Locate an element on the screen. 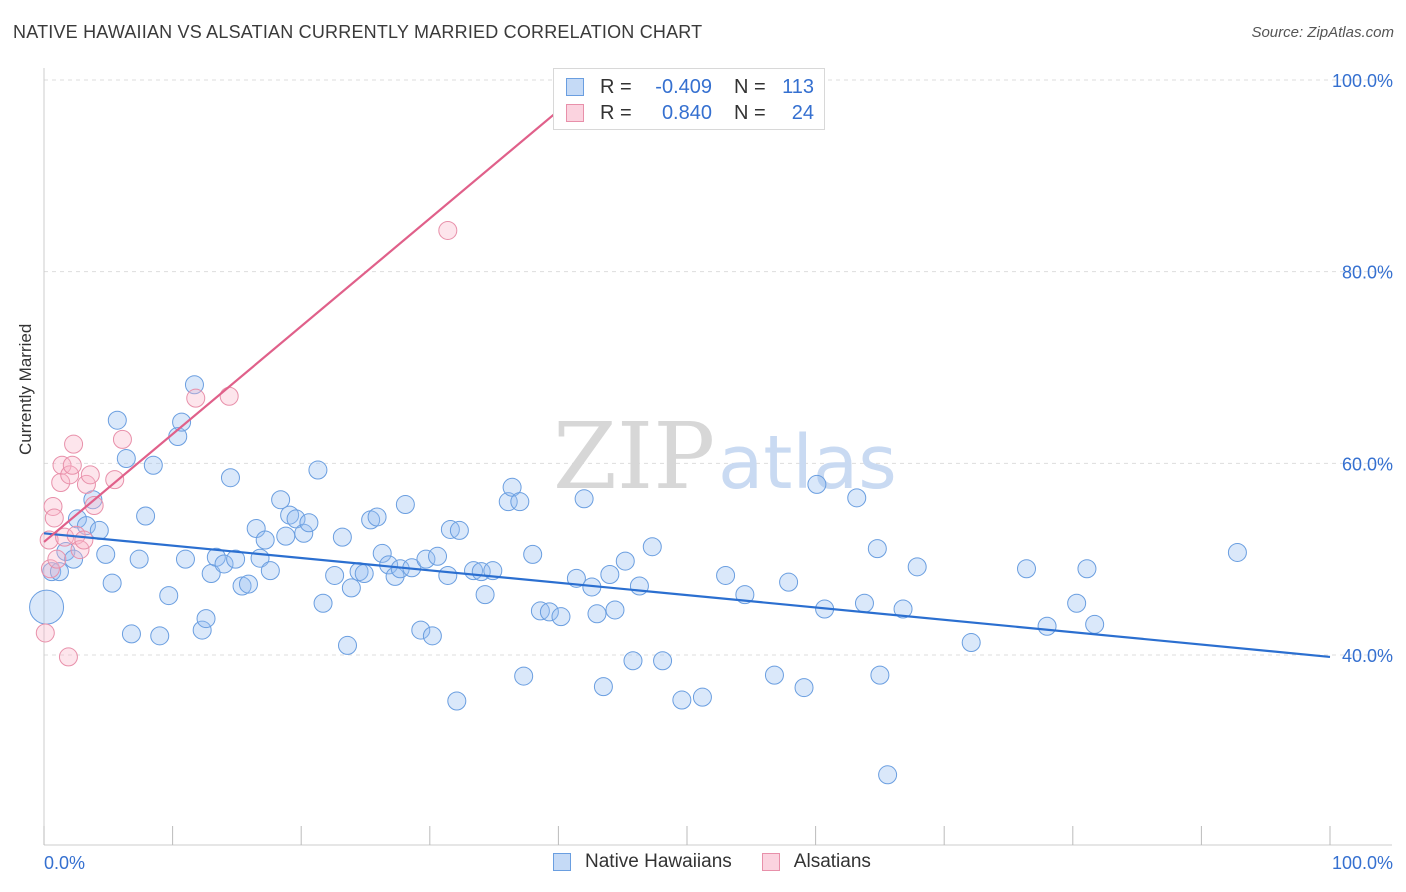  x-tick-label-1: 100.0% is located at coordinates (1362, 863).